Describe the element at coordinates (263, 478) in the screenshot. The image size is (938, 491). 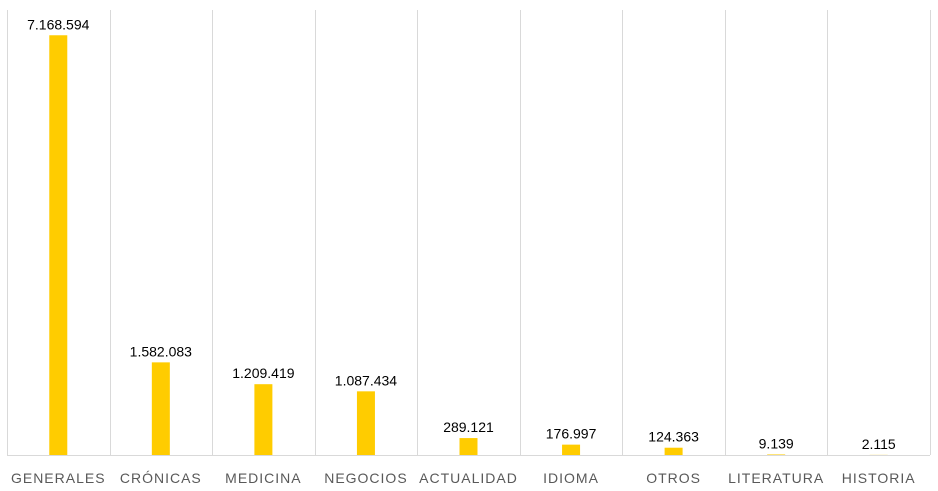
I see `category-label: MEDICINA` at that location.